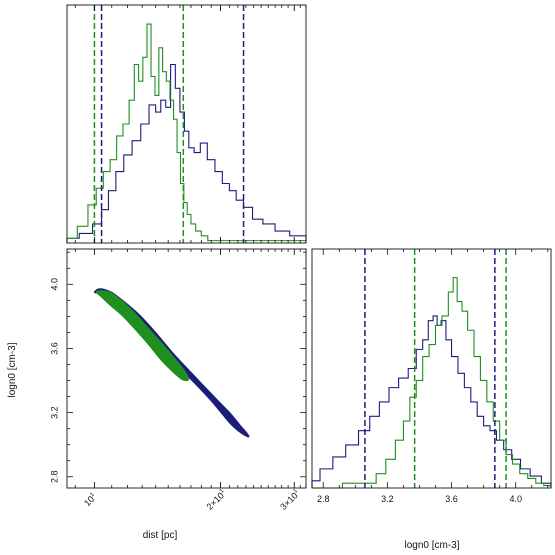 This screenshot has width=555, height=555. Describe the element at coordinates (160, 535) in the screenshot. I see `x-axis-label-dist: dist [pc]` at that location.